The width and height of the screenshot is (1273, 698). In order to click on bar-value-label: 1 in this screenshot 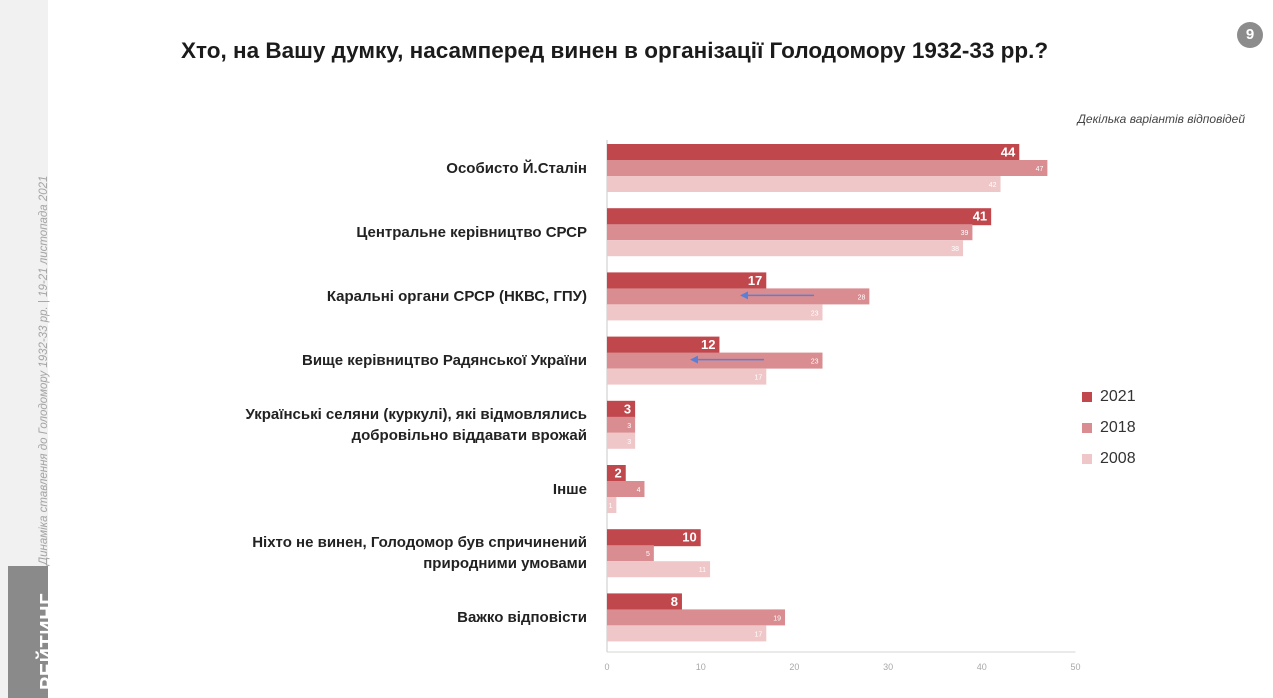, I will do `click(610, 506)`.